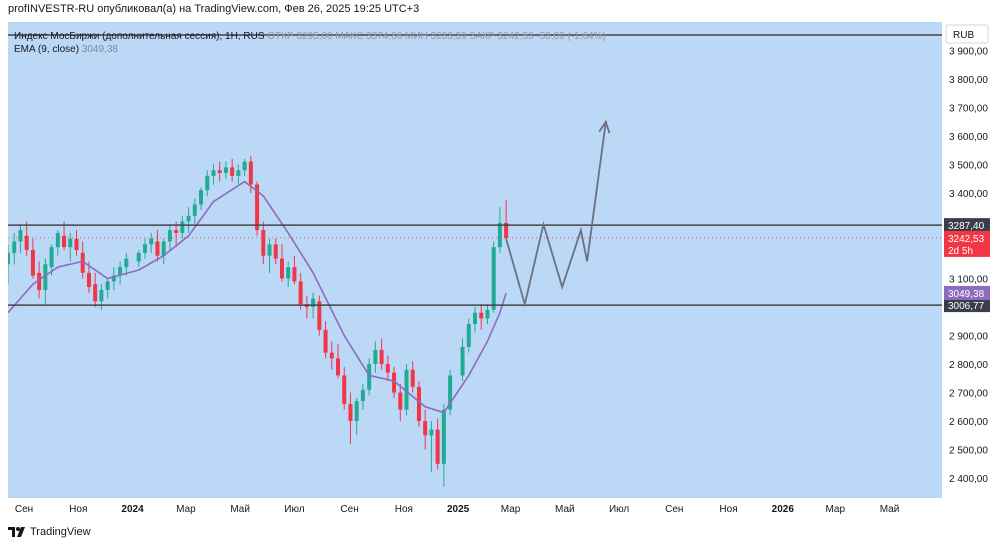  Describe the element at coordinates (968, 394) in the screenshot. I see `price-tick-label: 2 700,00` at that location.